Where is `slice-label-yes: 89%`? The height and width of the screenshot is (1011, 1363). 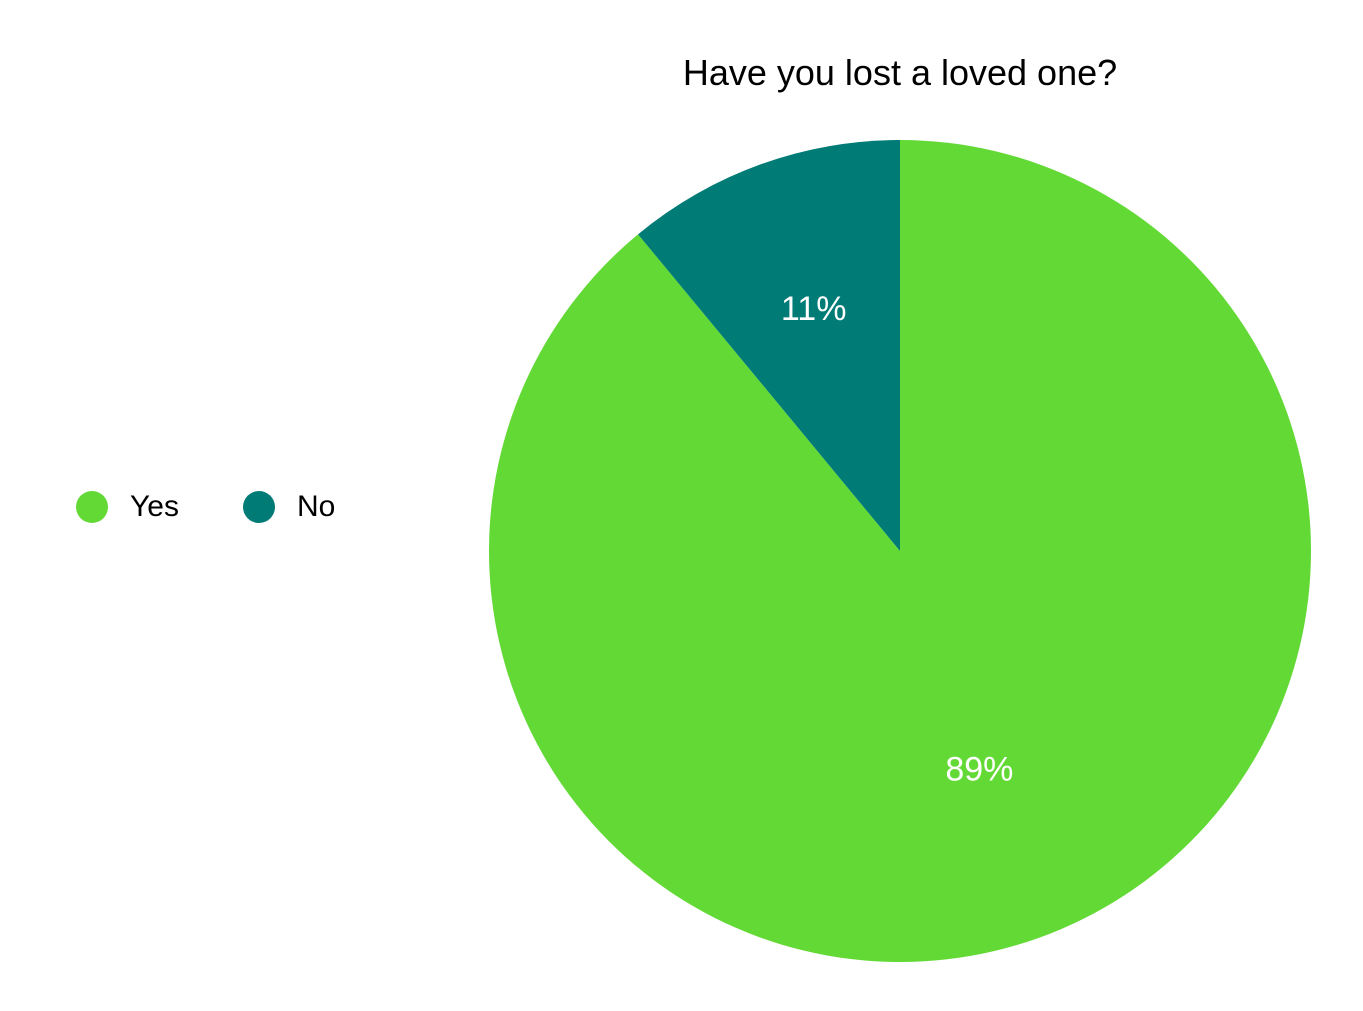 slice-label-yes: 89% is located at coordinates (979, 769).